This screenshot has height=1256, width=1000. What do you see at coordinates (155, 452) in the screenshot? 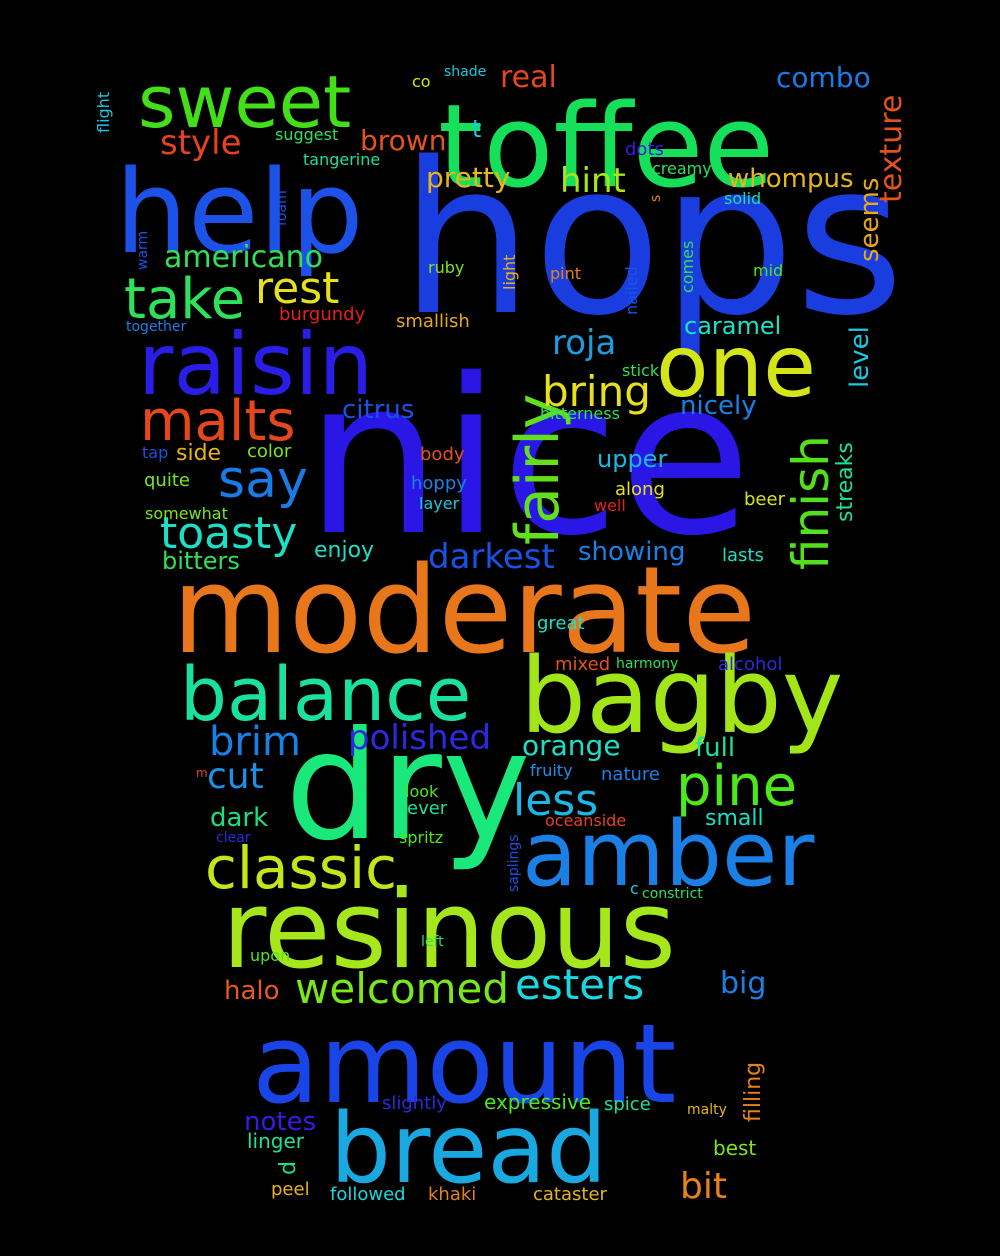
I see `word-tap: tap` at bounding box center [155, 452].